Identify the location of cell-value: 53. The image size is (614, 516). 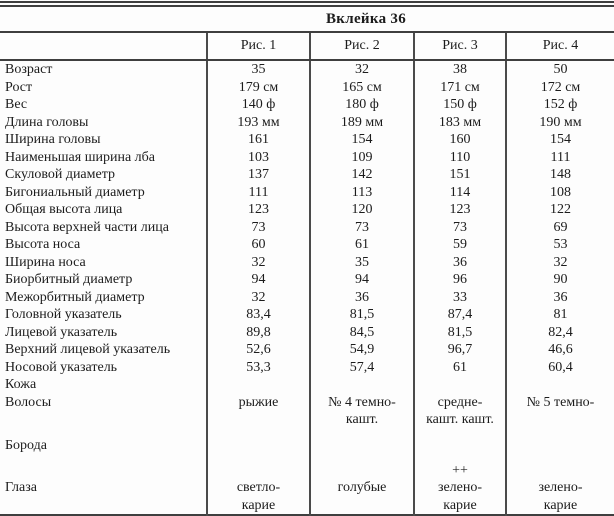
(559, 245).